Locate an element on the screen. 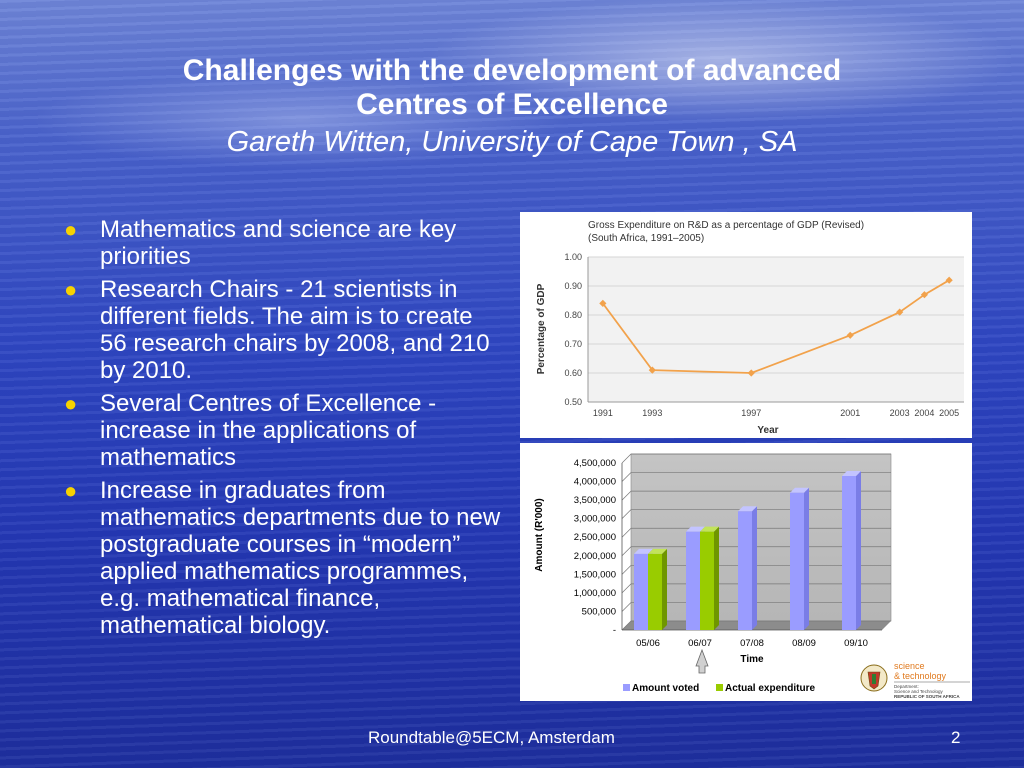 This screenshot has width=1024, height=768. bar-chart-legend: Amount voted Actual expenditure is located at coordinates (719, 688).